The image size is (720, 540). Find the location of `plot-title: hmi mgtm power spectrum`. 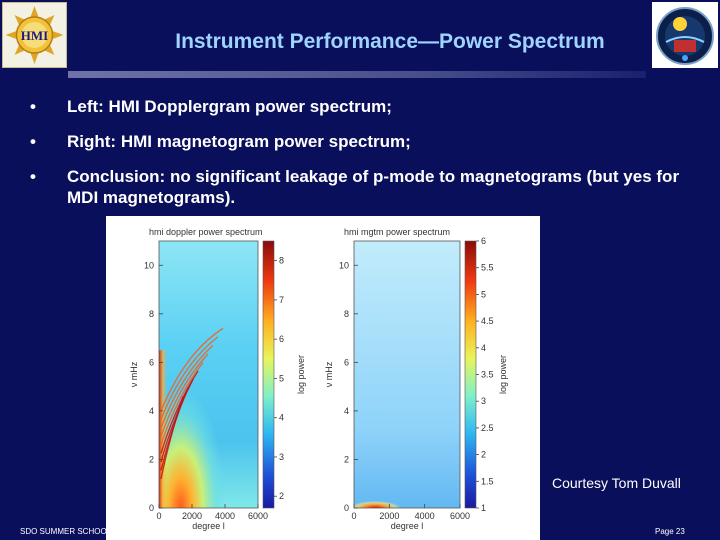

plot-title: hmi mgtm power spectrum is located at coordinates (397, 232).